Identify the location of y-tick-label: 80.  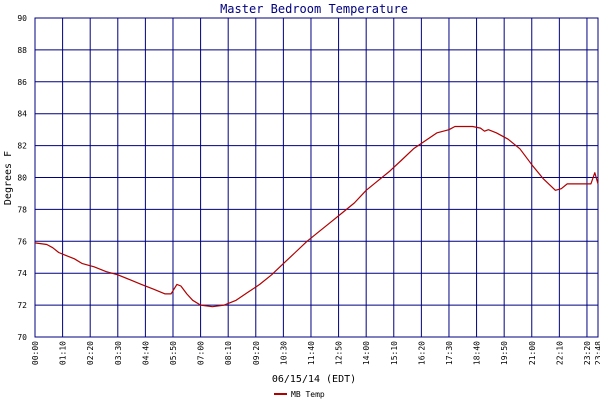
(22, 178).